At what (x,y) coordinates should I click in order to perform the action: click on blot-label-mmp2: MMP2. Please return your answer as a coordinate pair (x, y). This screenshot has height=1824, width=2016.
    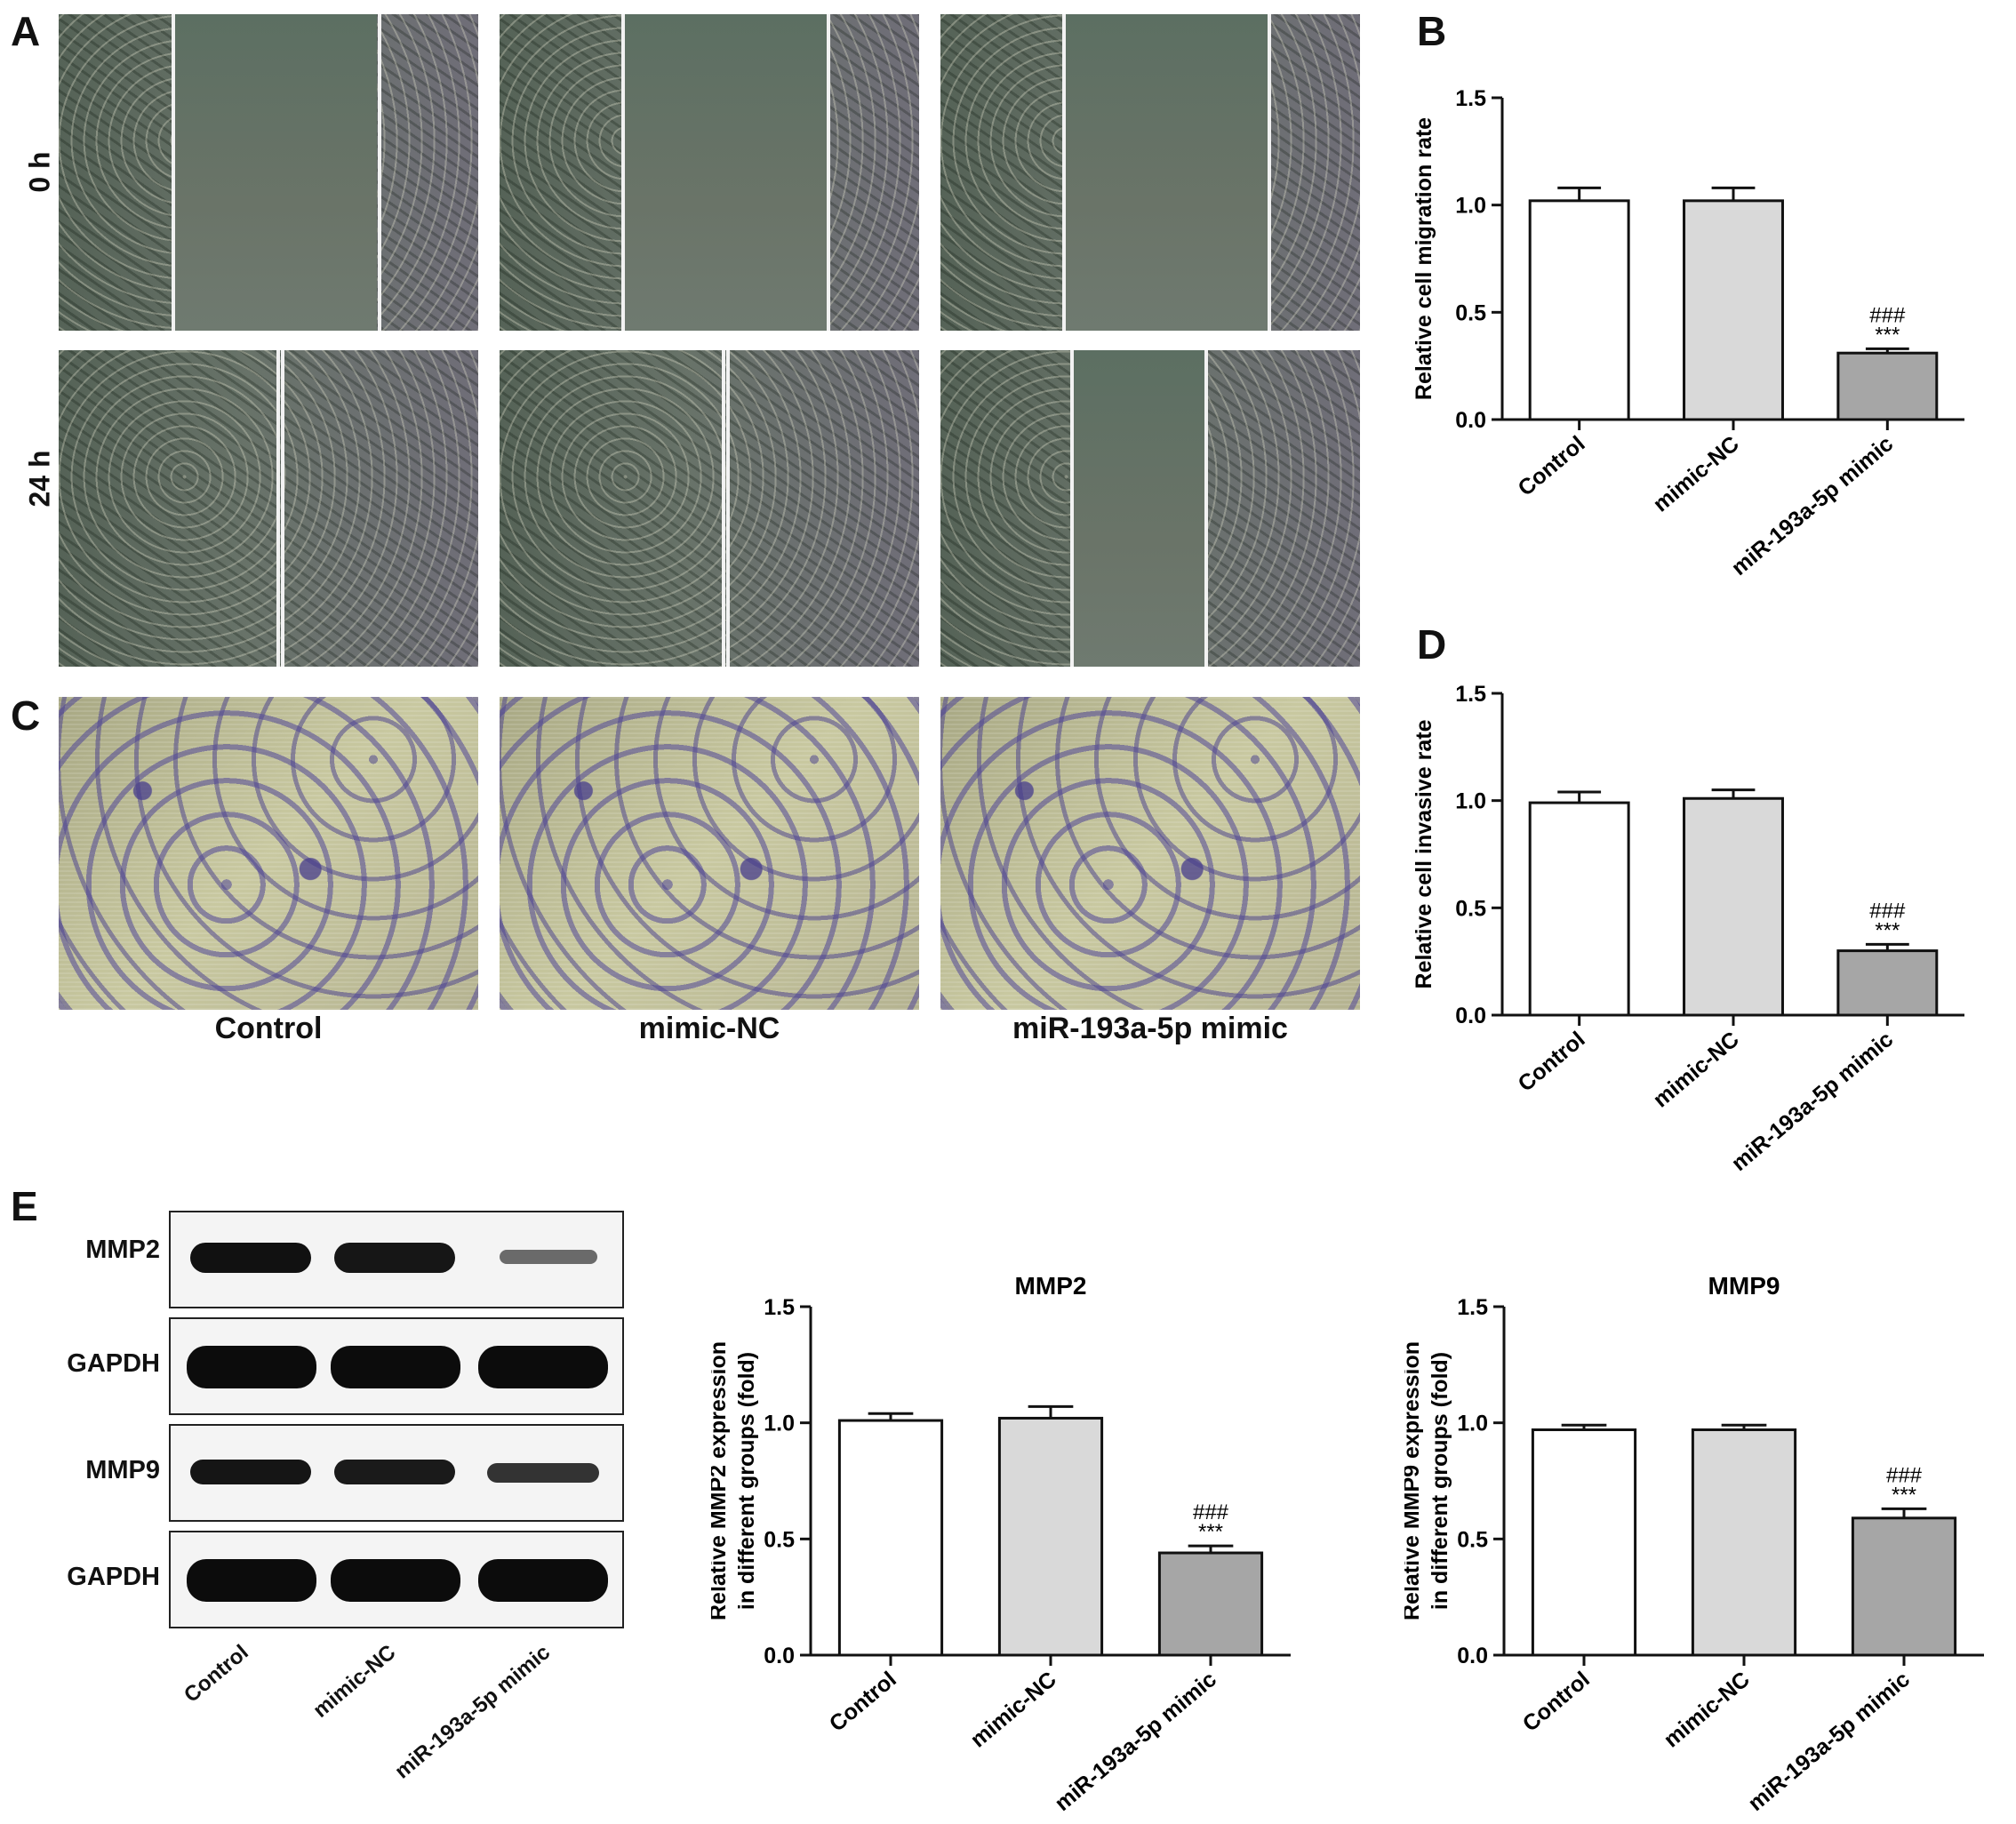
    Looking at the image, I should click on (122, 1250).